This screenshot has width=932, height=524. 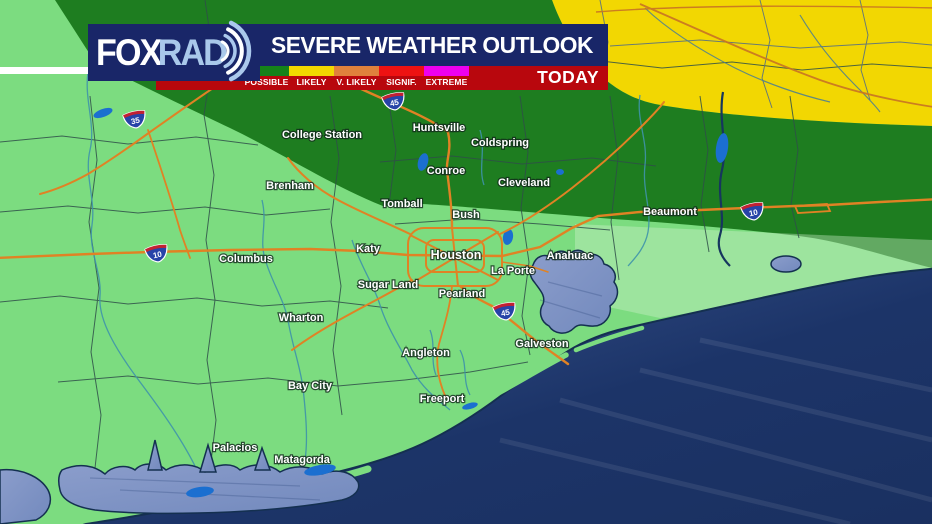 I want to click on fox-logo-text: FOX, so click(x=129, y=52).